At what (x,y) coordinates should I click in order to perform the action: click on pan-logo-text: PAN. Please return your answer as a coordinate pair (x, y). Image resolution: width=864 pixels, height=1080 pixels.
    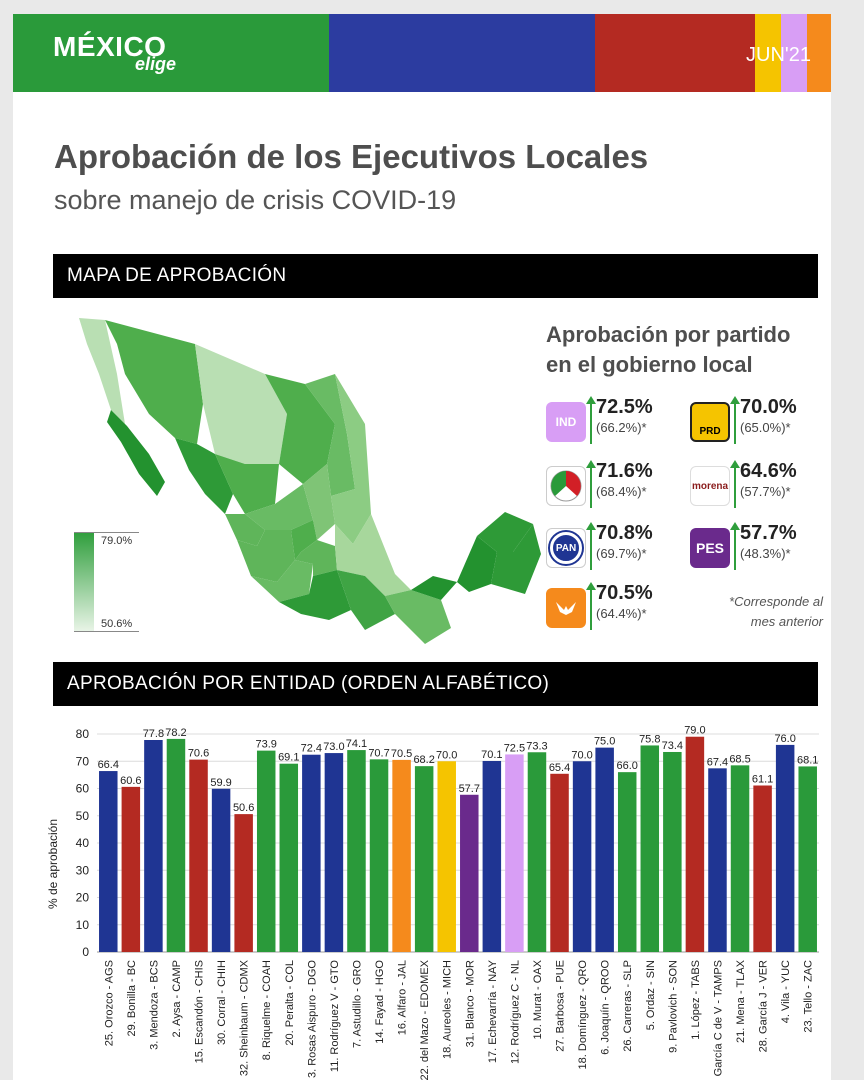
    Looking at the image, I should click on (566, 548).